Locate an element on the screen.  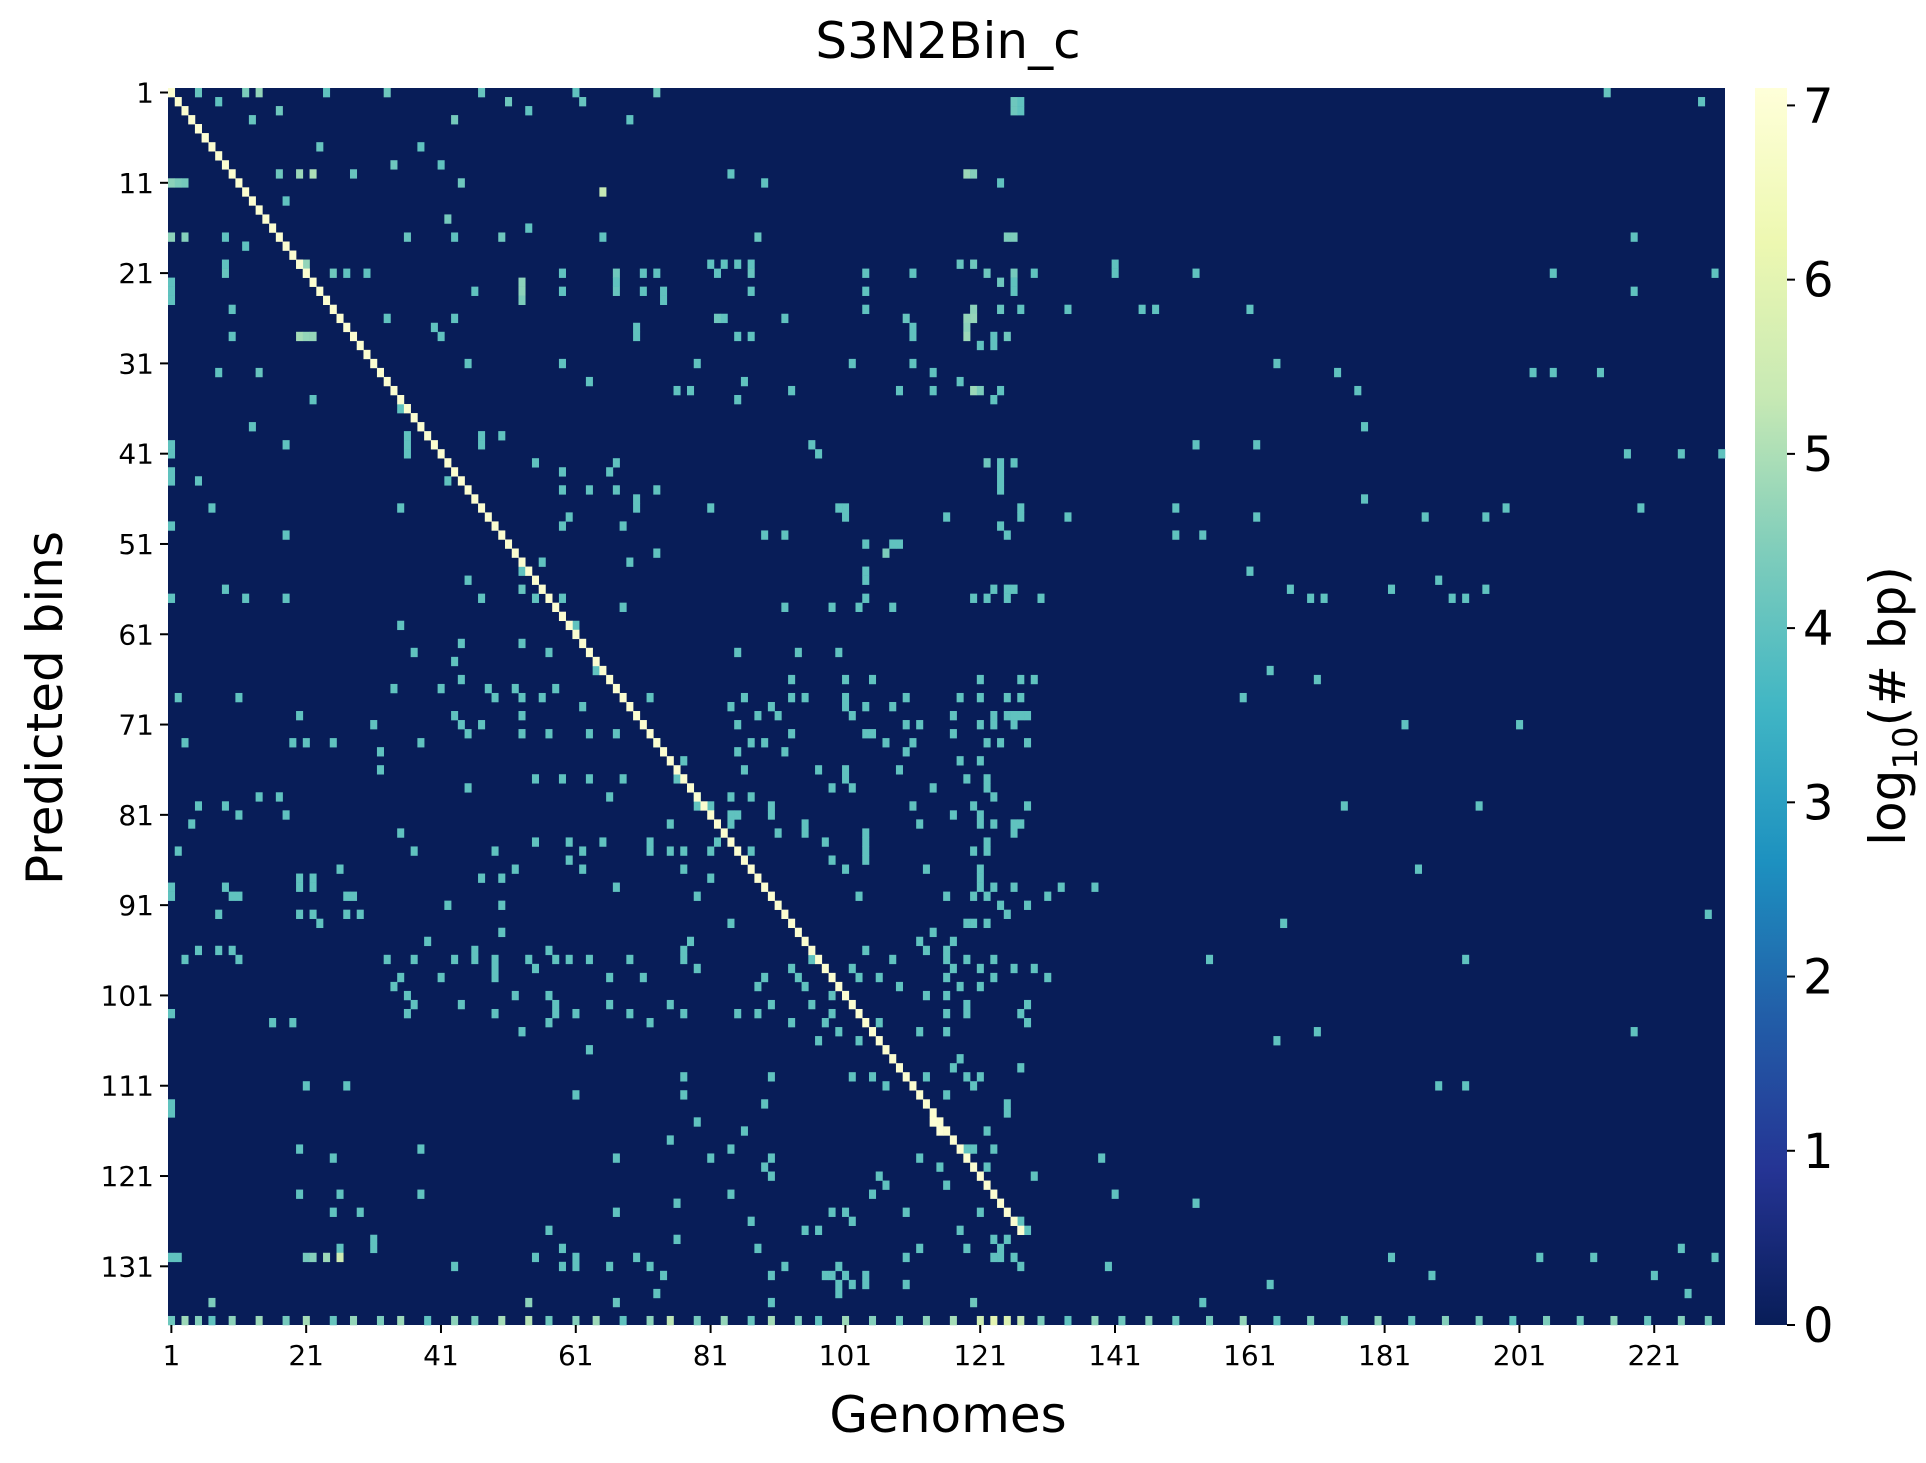
y-tick-label: 91 is located at coordinates (136, 905).